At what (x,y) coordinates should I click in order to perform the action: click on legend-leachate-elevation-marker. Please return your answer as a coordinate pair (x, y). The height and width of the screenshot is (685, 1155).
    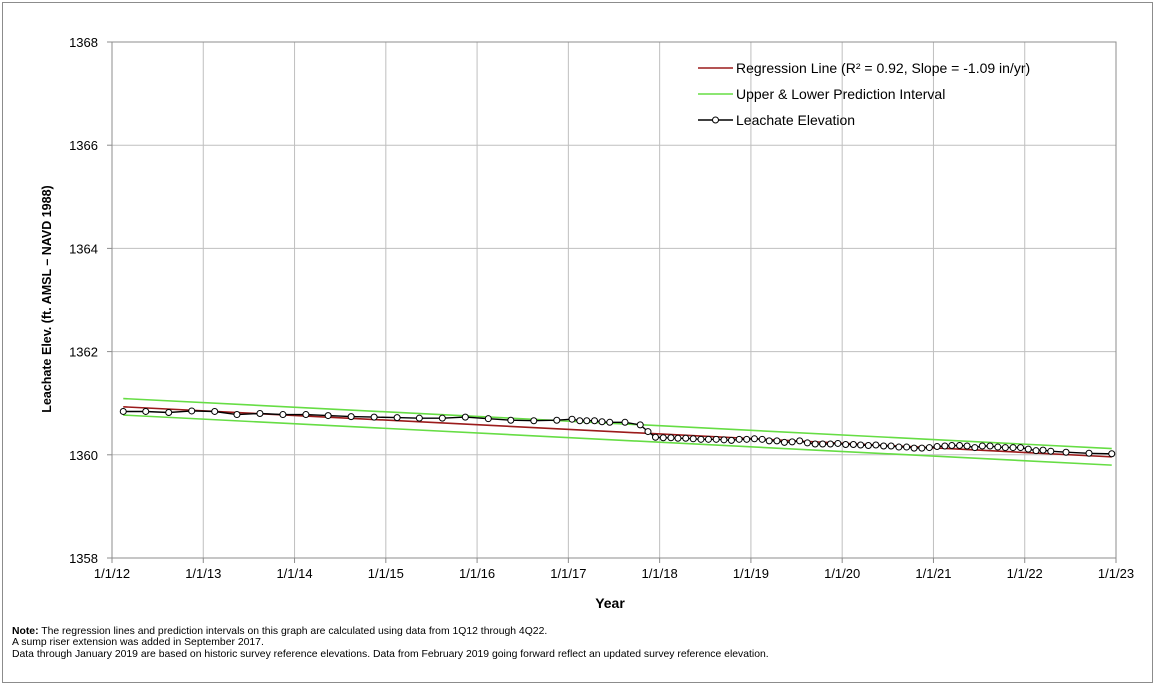
    Looking at the image, I should click on (715, 120).